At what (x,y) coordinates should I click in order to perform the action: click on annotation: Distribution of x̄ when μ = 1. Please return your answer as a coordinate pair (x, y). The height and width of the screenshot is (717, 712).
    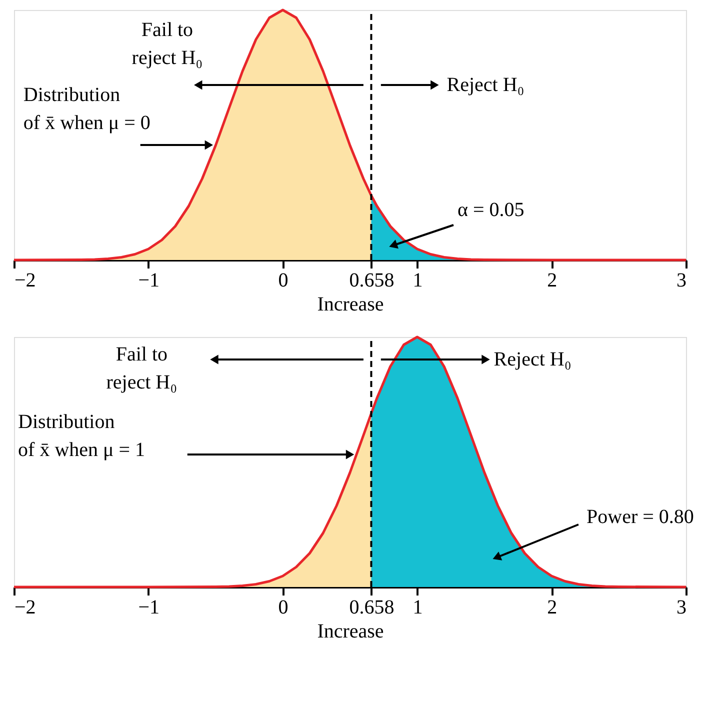
    Looking at the image, I should click on (82, 436).